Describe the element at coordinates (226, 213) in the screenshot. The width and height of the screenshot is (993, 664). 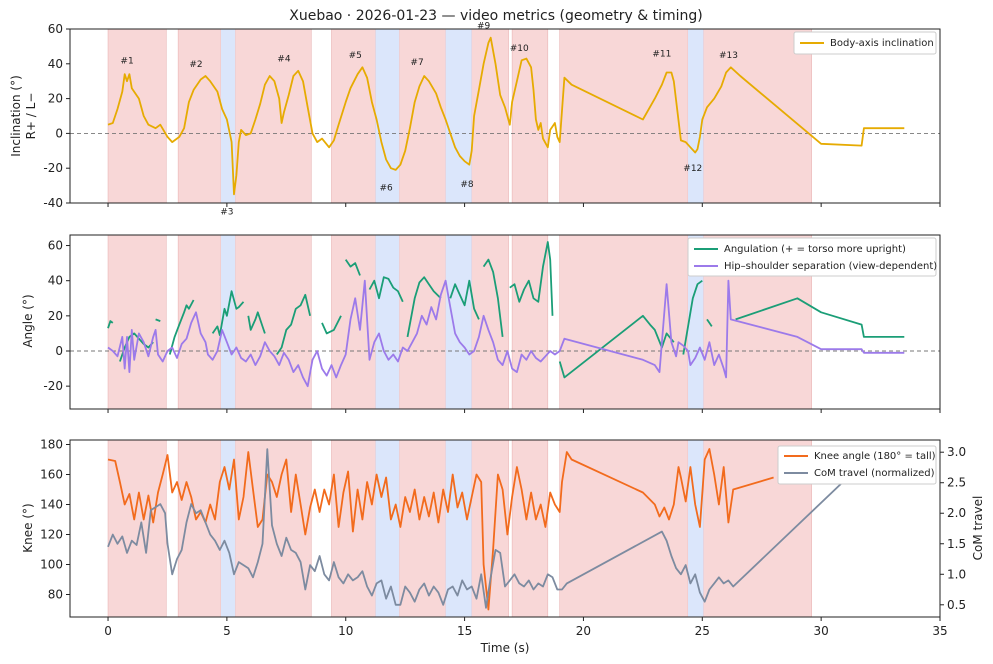
I see `peak-annotation: #3` at that location.